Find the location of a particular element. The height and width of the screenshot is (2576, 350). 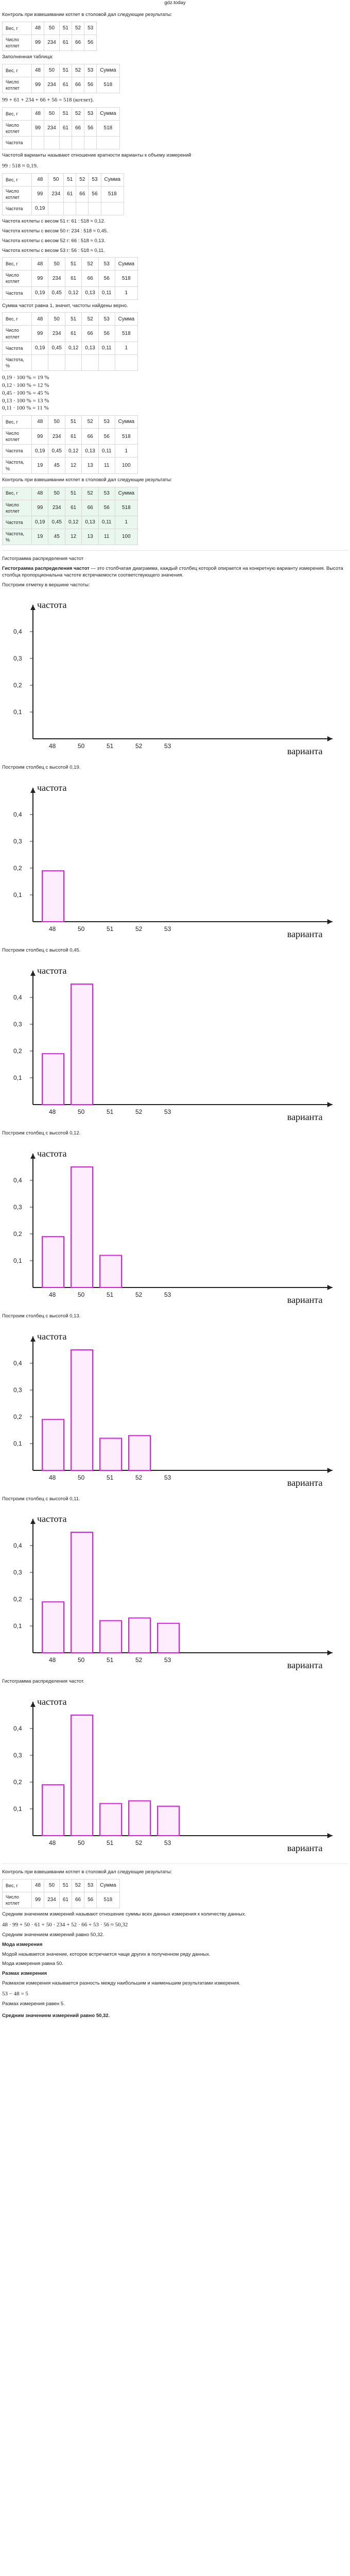

table-cell: 12 is located at coordinates (73, 537).